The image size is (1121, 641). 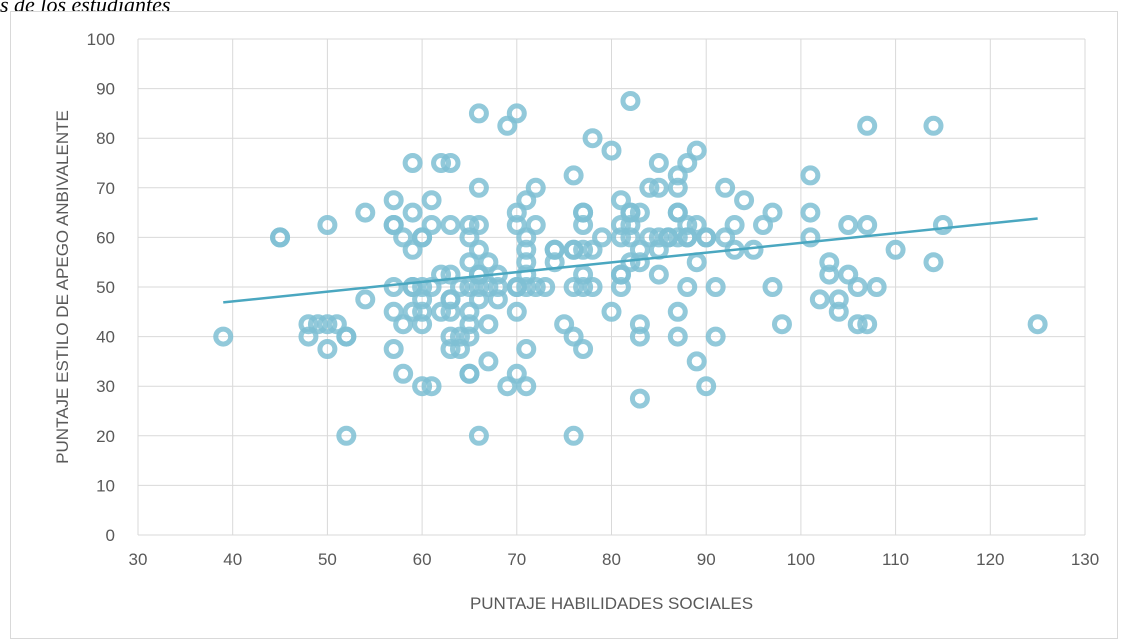 What do you see at coordinates (105, 337) in the screenshot?
I see `y-tick-label: 40` at bounding box center [105, 337].